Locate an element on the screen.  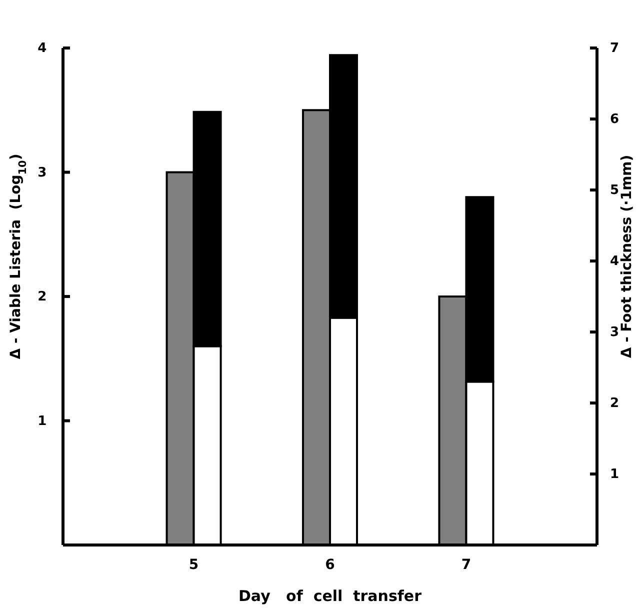
x-tick-label: 7 is located at coordinates (466, 564).